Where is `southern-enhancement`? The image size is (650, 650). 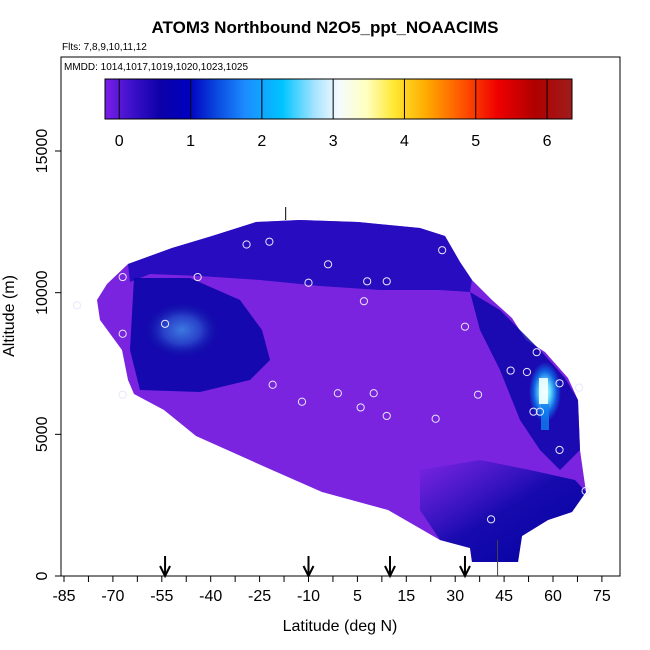
southern-enhancement is located at coordinates (182, 330).